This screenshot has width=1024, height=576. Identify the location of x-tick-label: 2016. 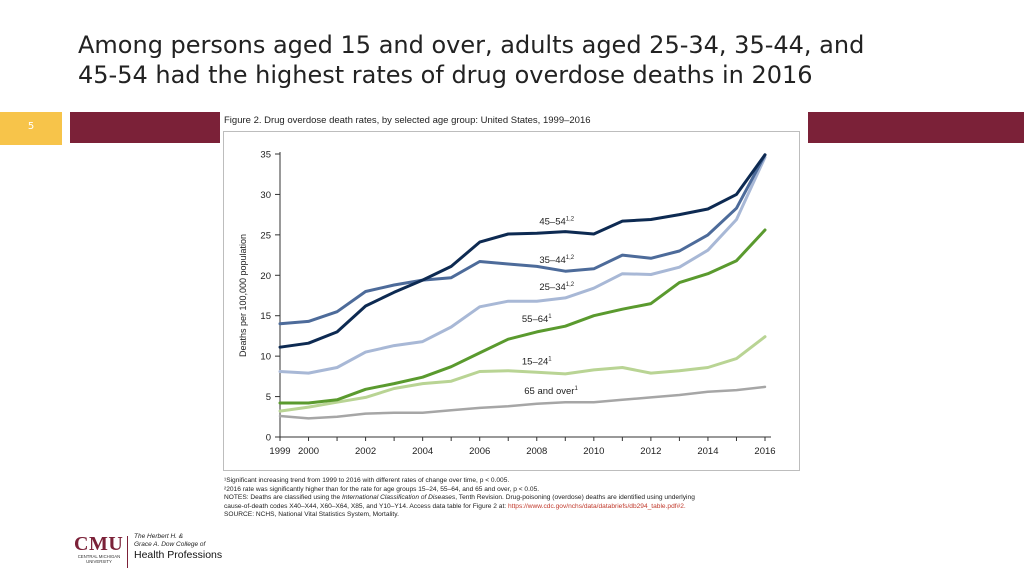
(764, 451).